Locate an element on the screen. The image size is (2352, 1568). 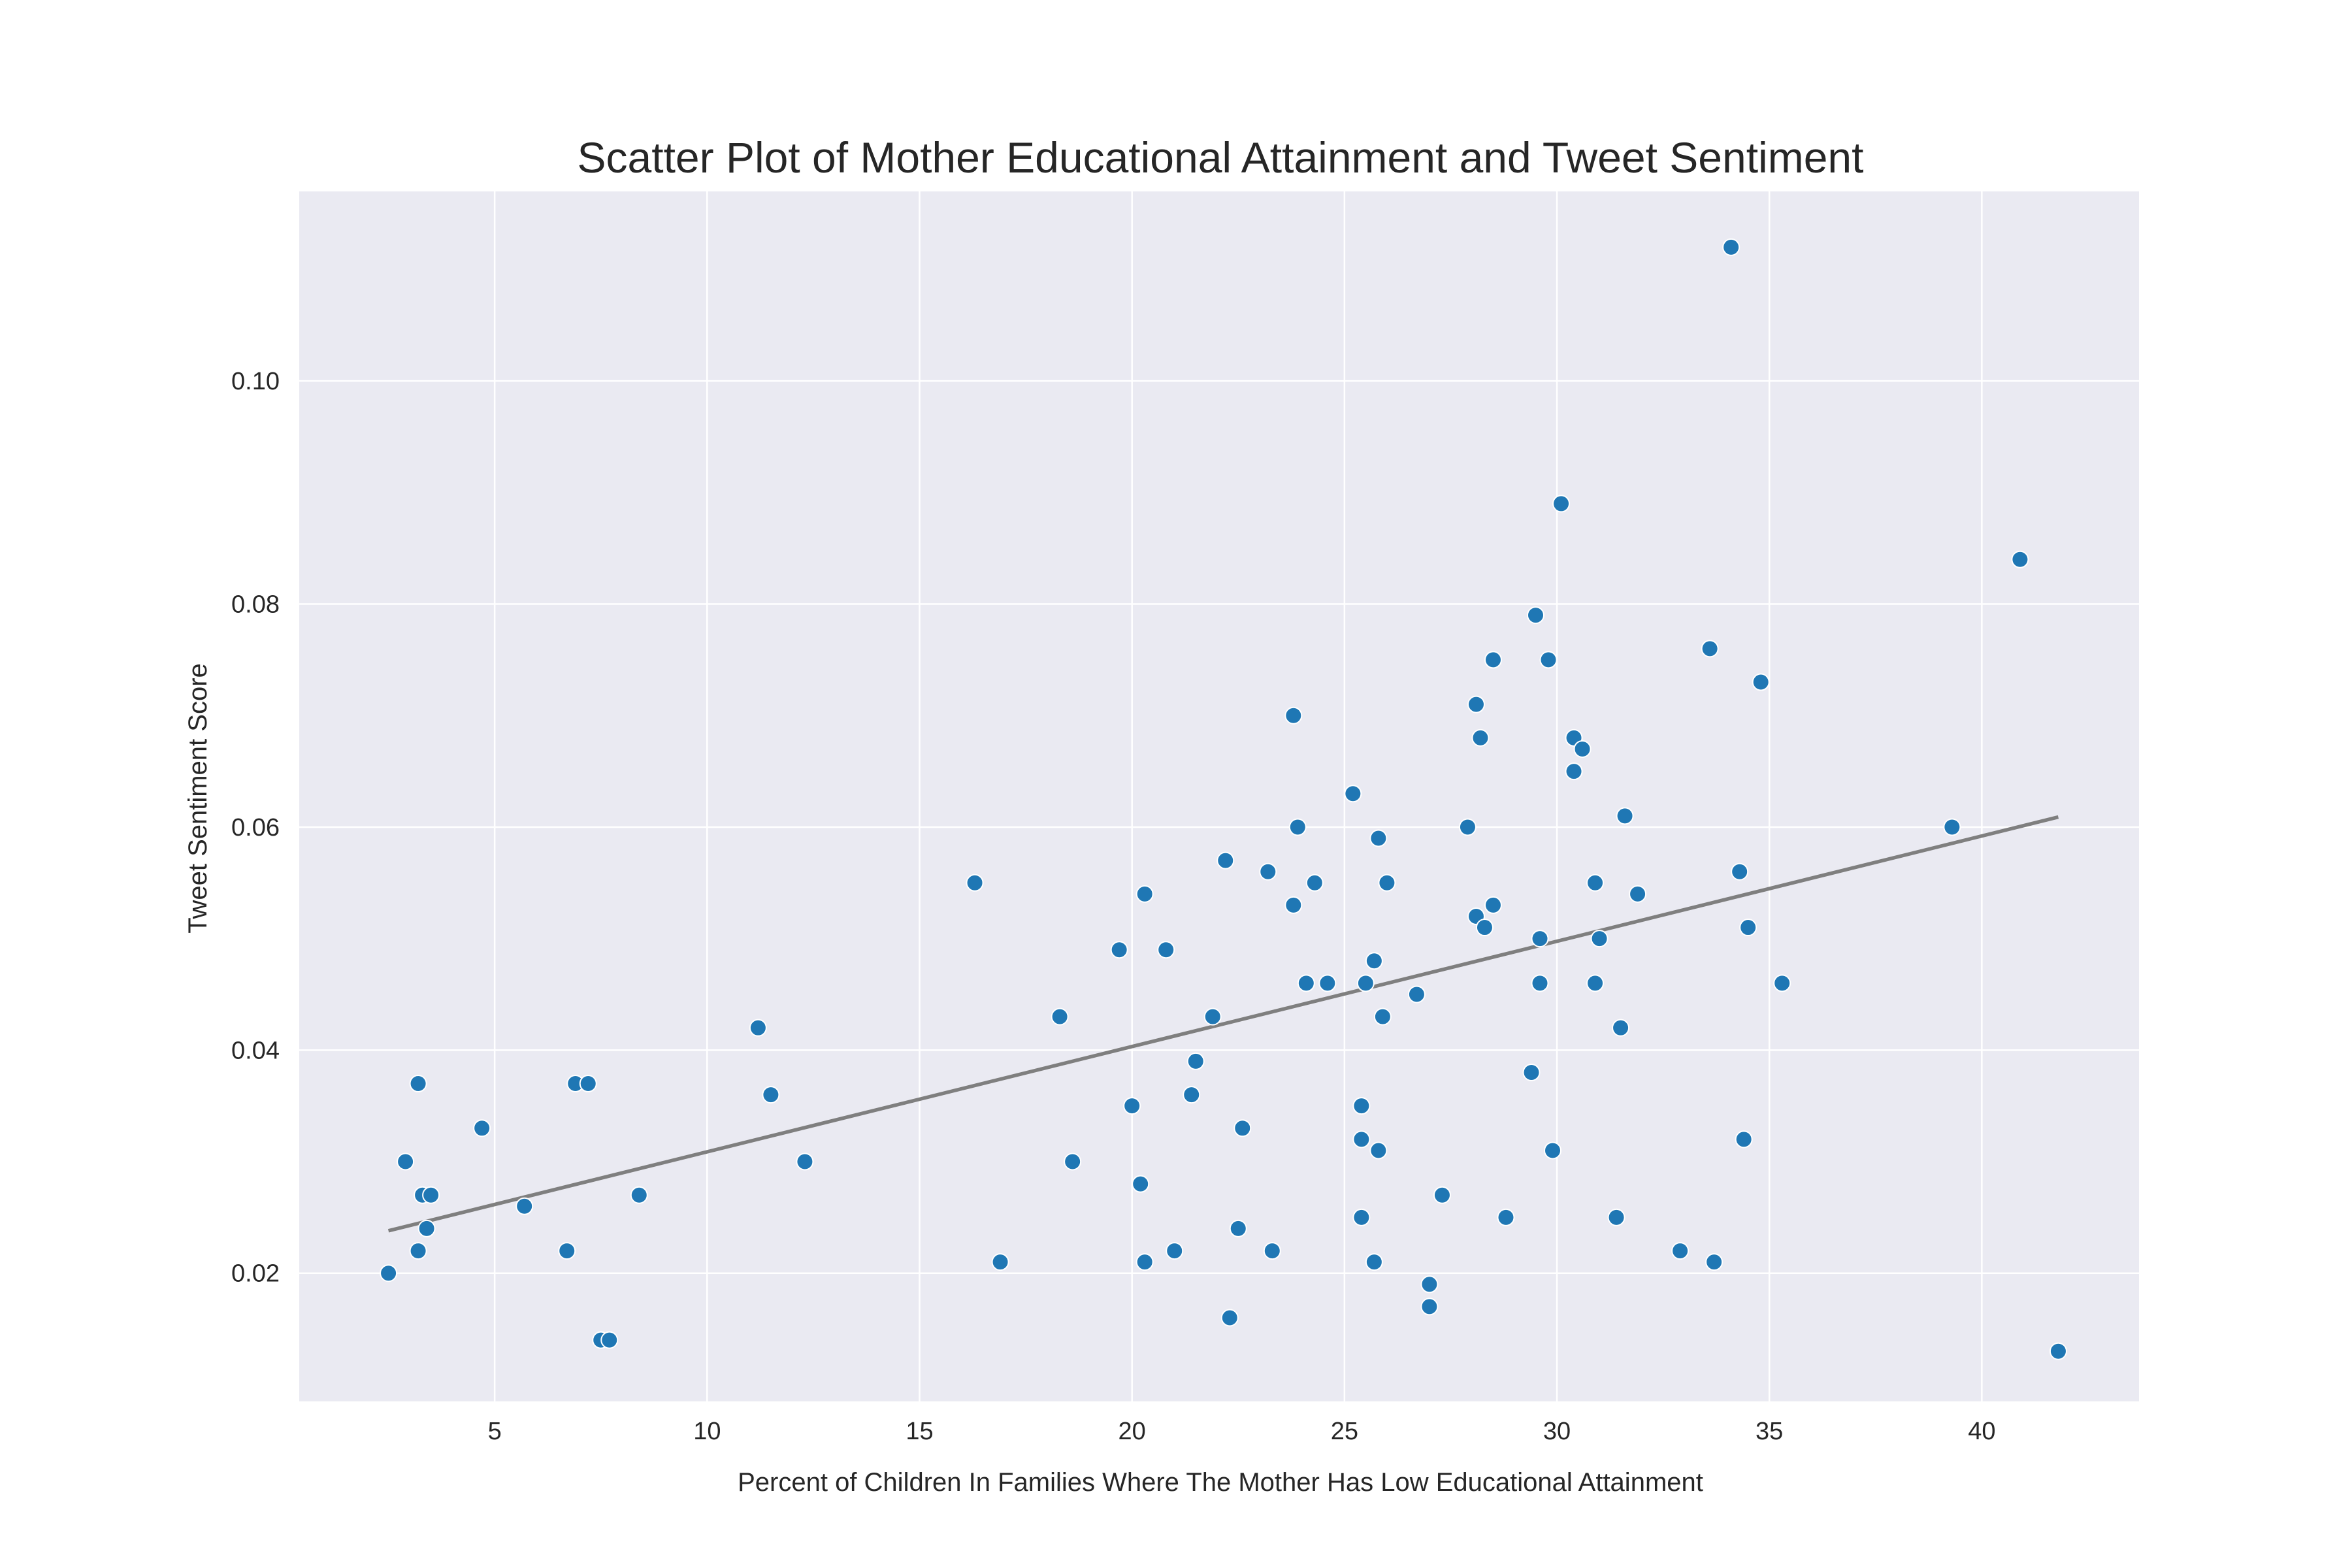
x-tick-label: 20 is located at coordinates (1132, 1431).